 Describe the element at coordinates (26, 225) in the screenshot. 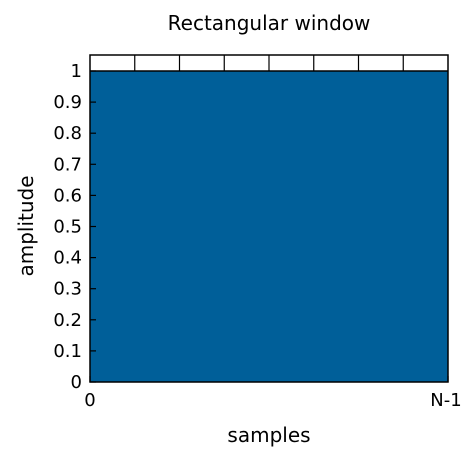

I see `y-axis-label: amplitude` at that location.